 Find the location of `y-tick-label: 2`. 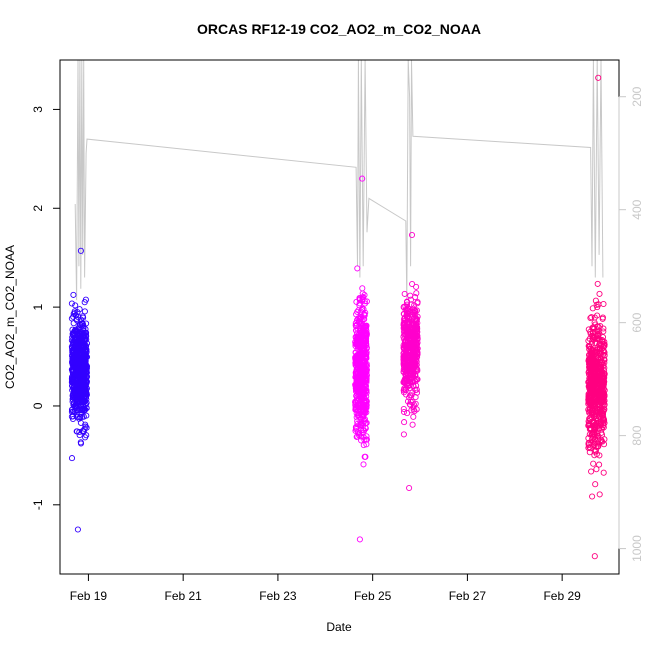

y-tick-label: 2 is located at coordinates (38, 208).